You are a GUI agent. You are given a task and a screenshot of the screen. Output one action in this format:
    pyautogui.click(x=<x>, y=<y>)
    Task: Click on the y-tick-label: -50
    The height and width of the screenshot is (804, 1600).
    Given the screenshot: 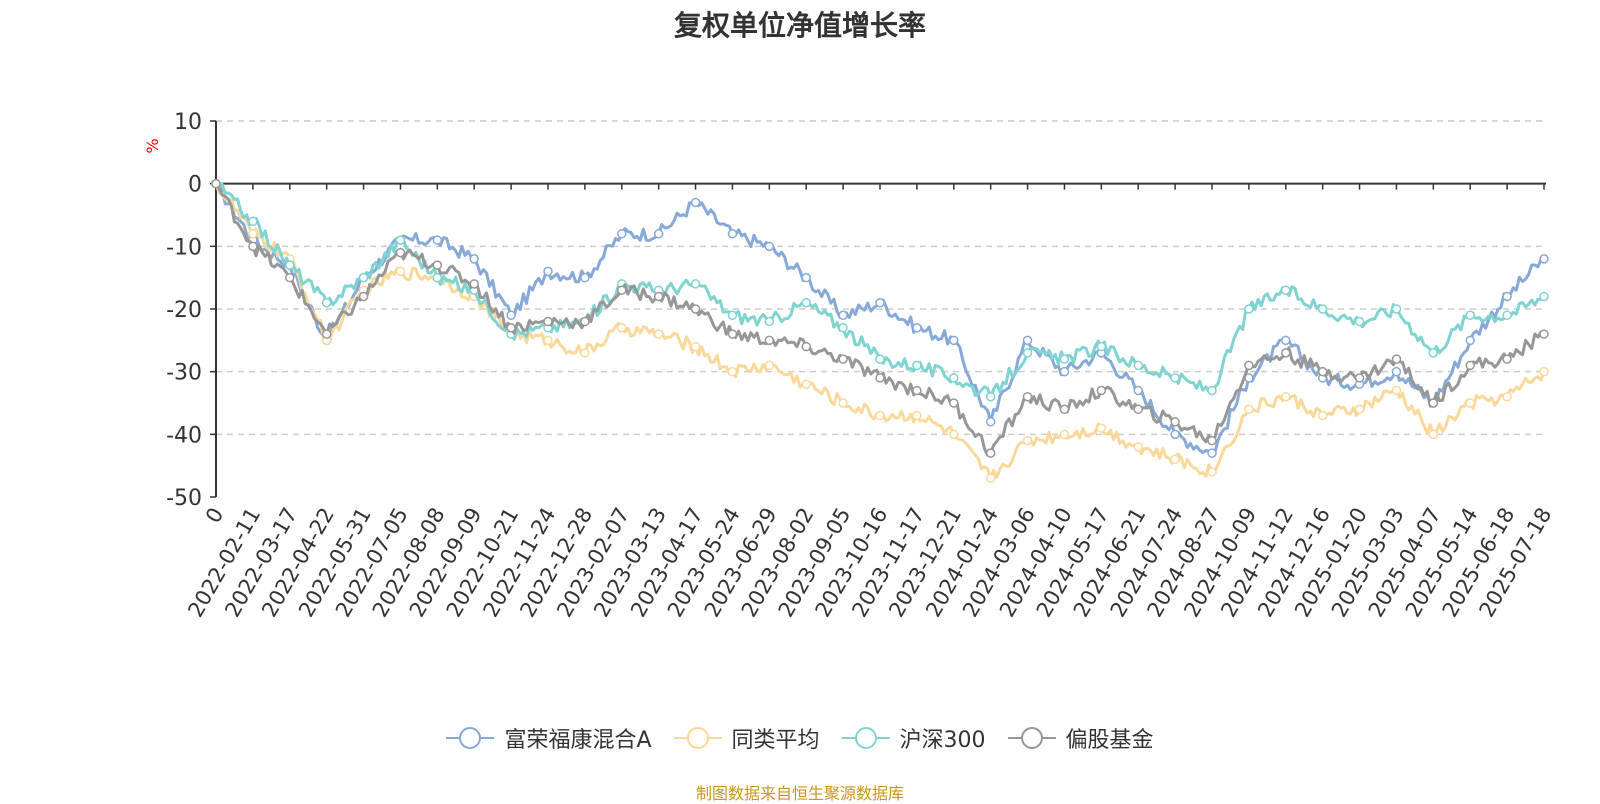 What is the action you would take?
    pyautogui.click(x=184, y=498)
    